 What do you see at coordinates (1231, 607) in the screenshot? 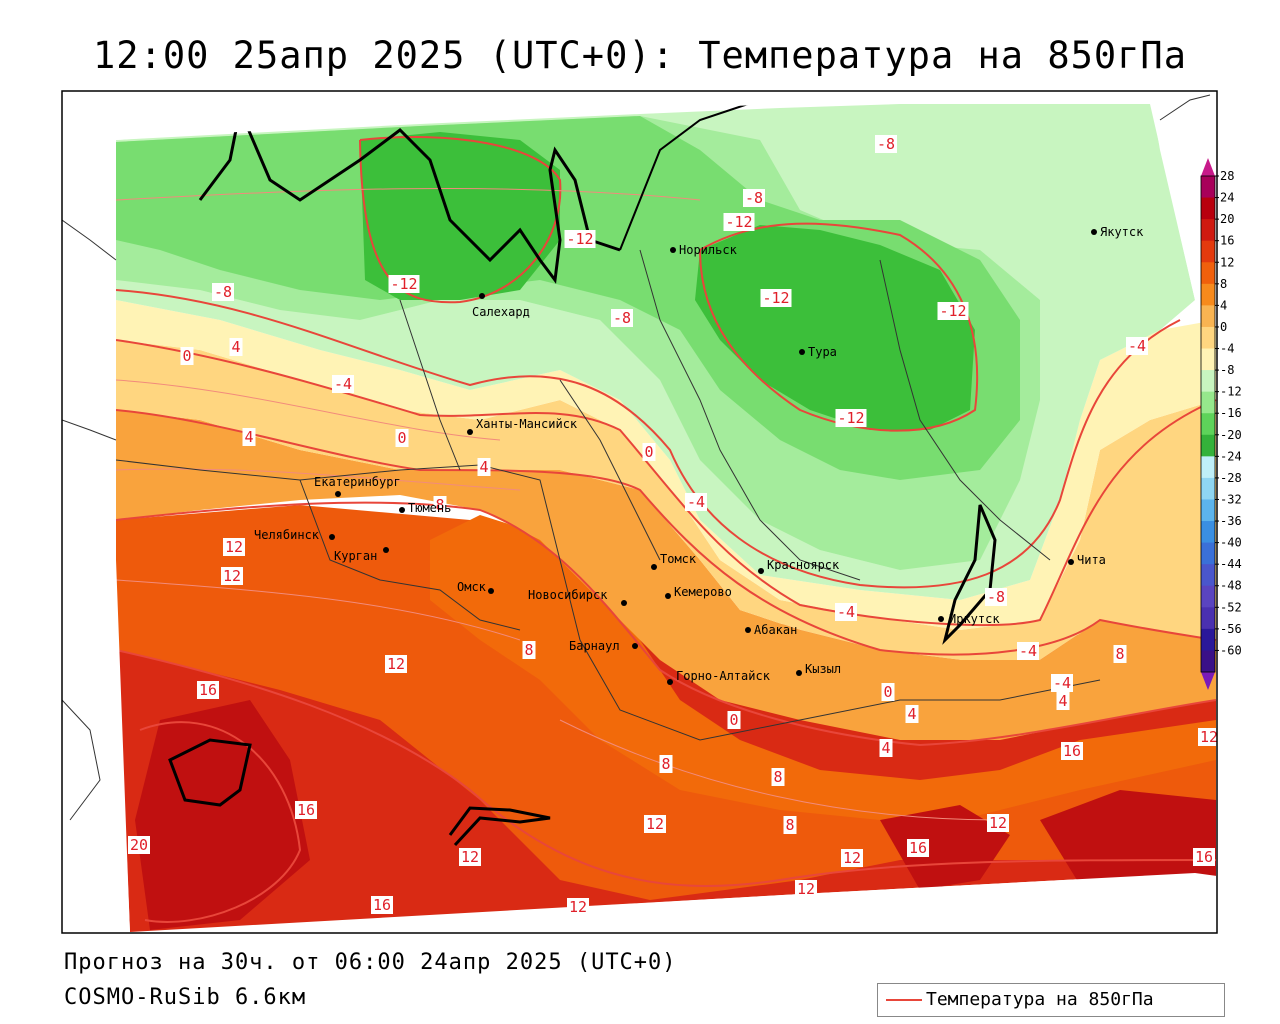
I see `scale-tick-label: -52` at bounding box center [1231, 607].